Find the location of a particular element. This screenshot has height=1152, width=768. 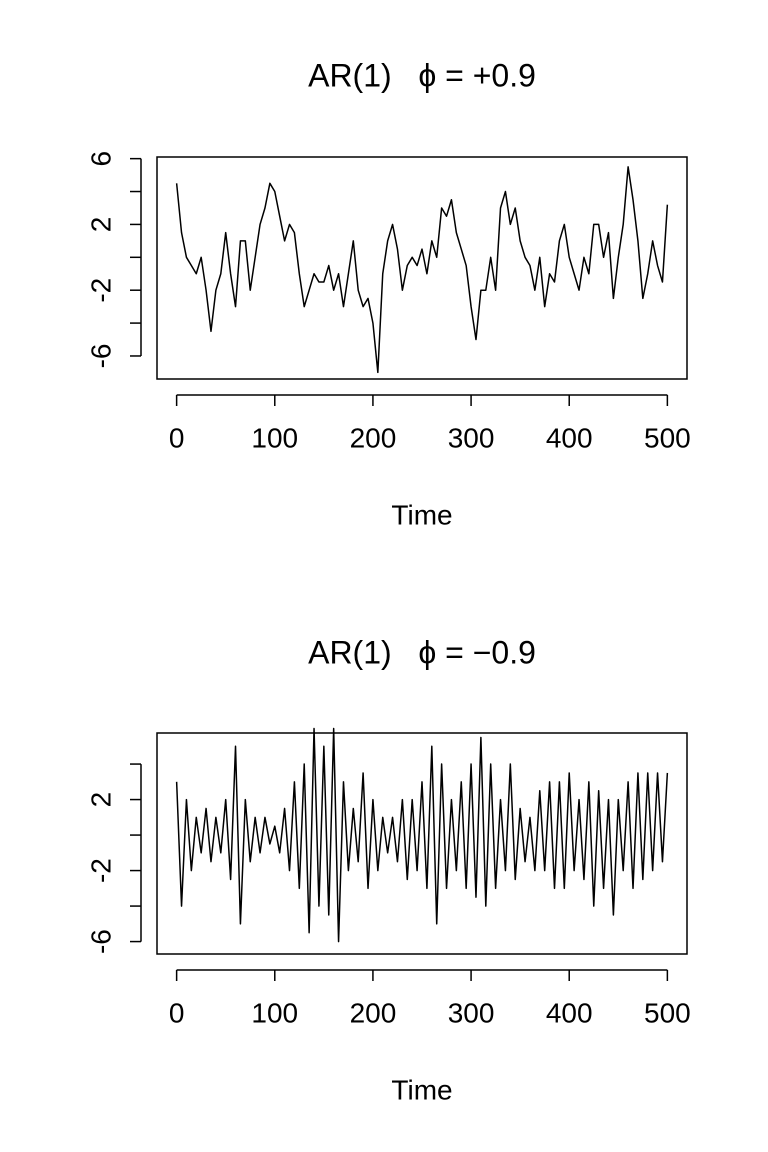

y-tick-label: 6 is located at coordinates (100, 159).